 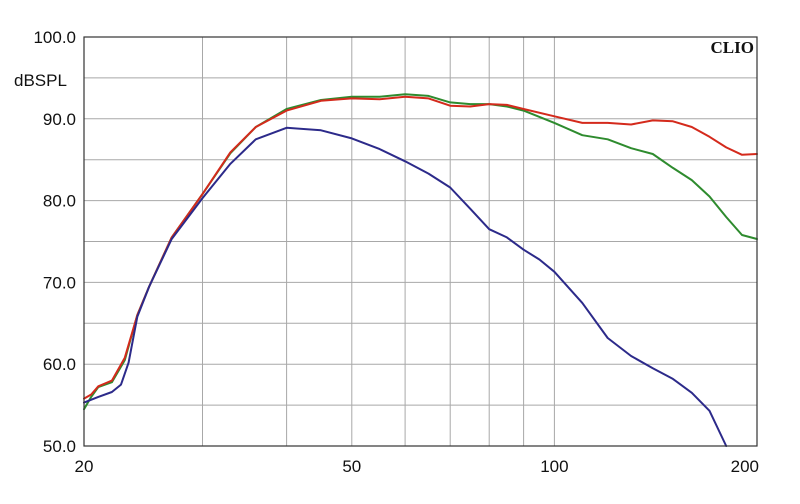 What do you see at coordinates (54, 242) in the screenshot?
I see `y-tick-labels: 100.0 90.0 80.0 70.0 60.0 50.0` at bounding box center [54, 242].